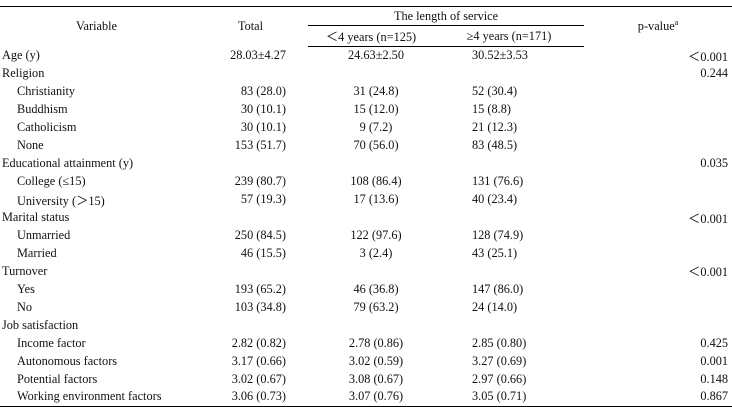  I want to click on table-row: Turnover ＜0.001, so click(366, 271).